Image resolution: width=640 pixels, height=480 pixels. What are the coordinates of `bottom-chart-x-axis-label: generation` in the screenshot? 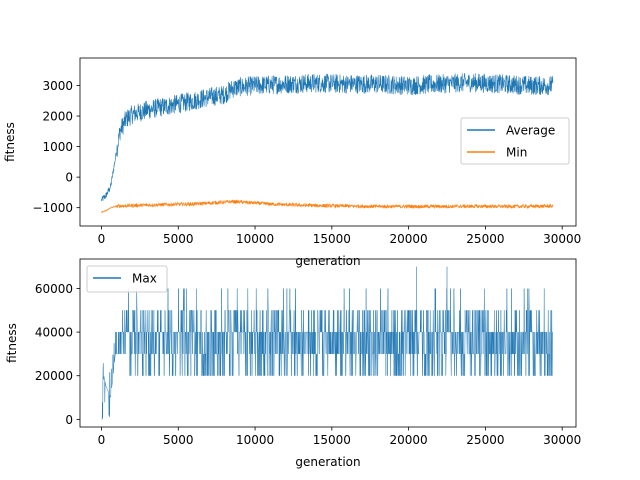 It's located at (327, 462).